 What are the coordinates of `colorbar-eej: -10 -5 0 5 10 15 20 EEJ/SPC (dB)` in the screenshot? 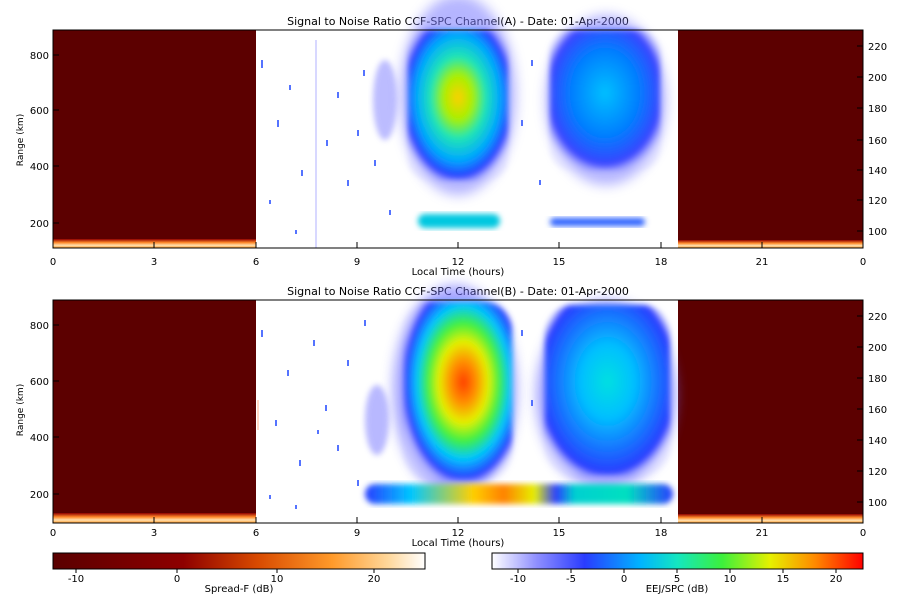 It's located at (677, 573).